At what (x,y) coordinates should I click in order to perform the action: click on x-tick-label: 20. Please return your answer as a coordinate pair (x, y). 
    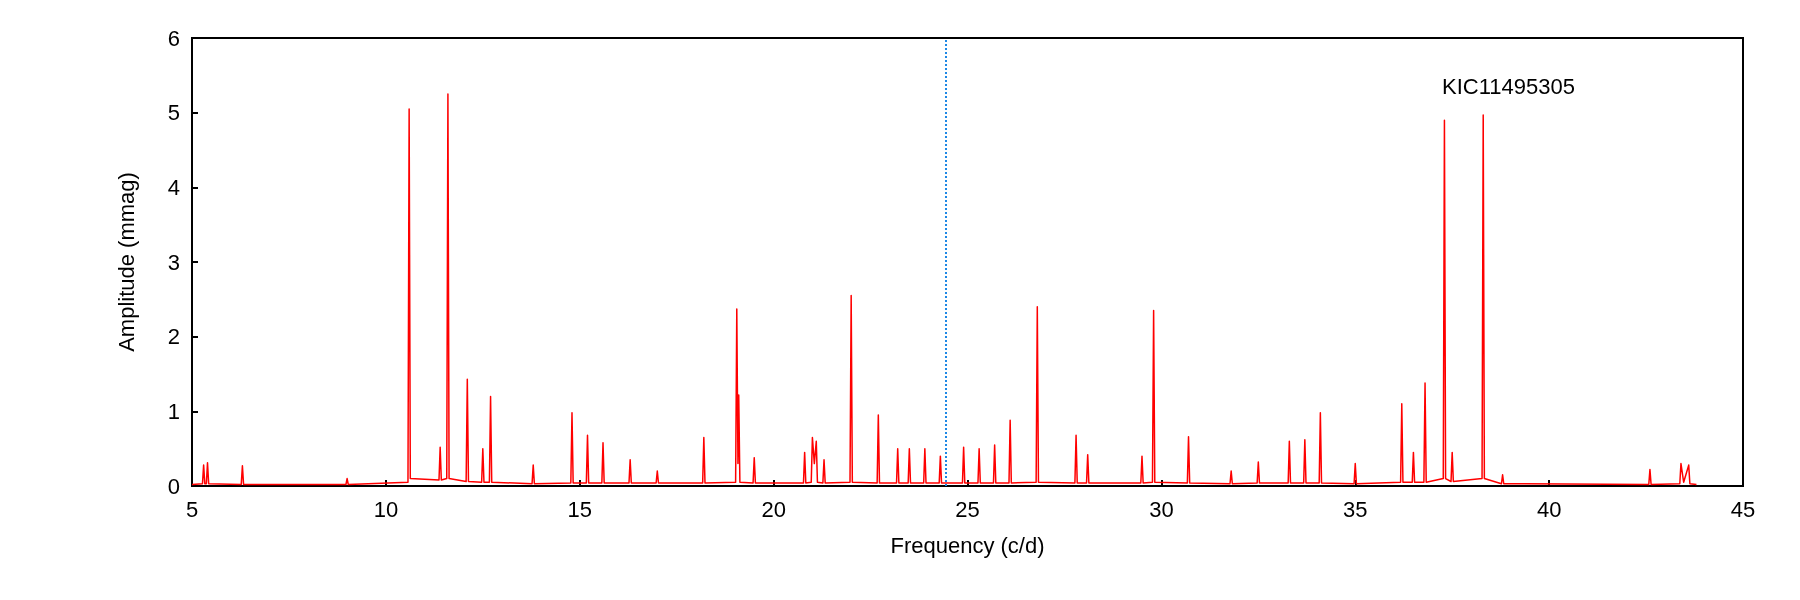
    Looking at the image, I should click on (773, 509).